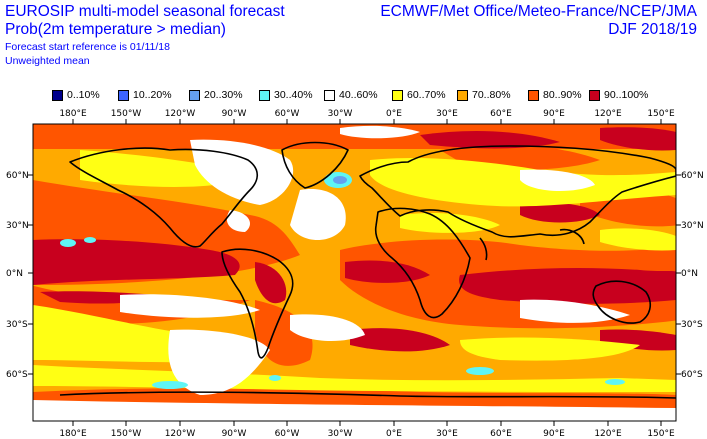 This screenshot has height=439, width=707. Describe the element at coordinates (652, 29) in the screenshot. I see `season-title: DJF 2018/19` at that location.